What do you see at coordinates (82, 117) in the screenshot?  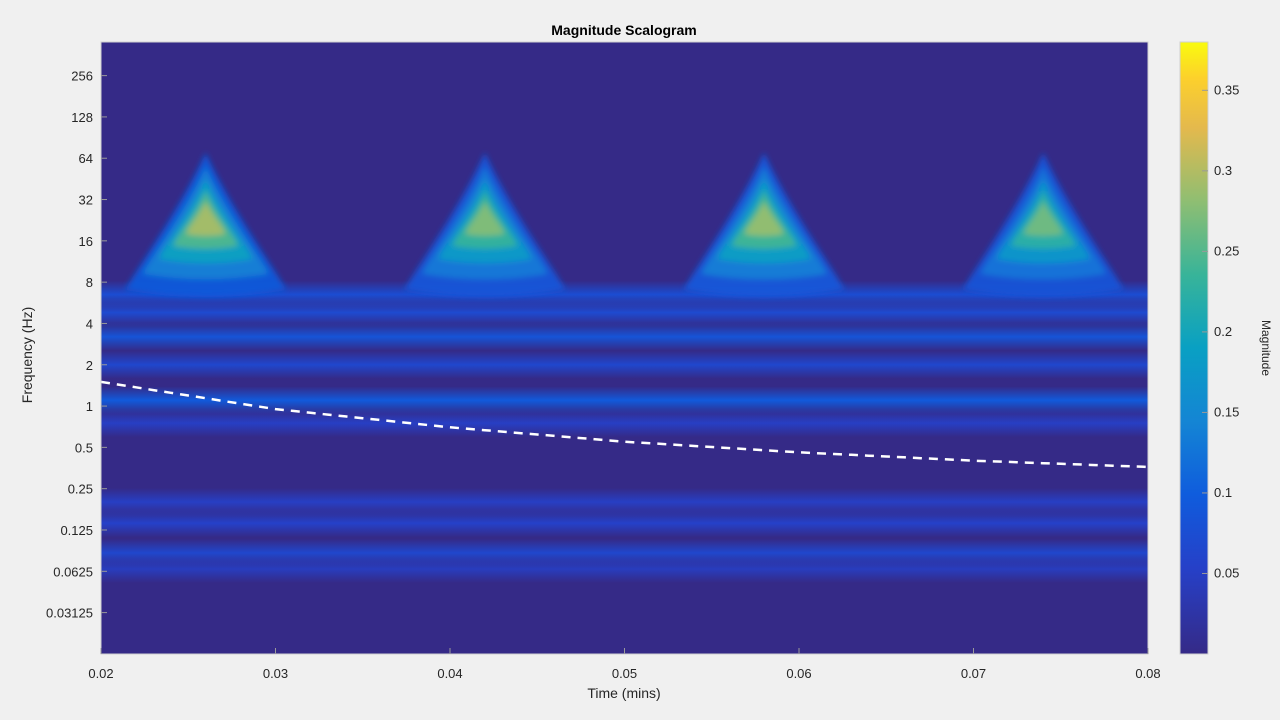 I see `y-tick-label: 128` at bounding box center [82, 117].